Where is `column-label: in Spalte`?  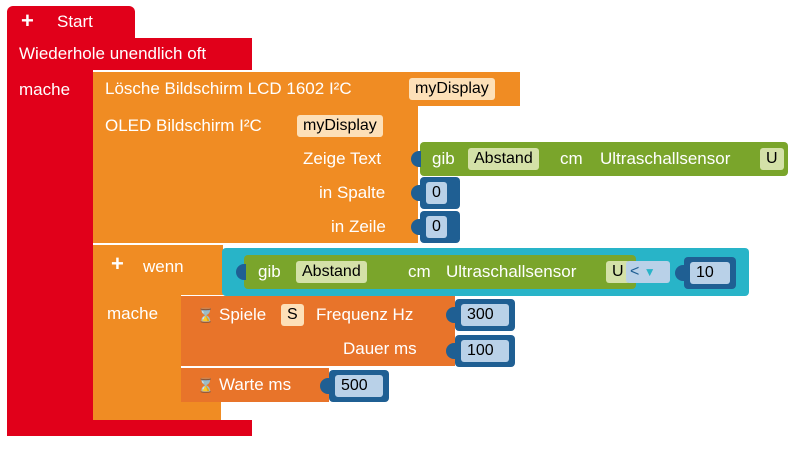
column-label: in Spalte is located at coordinates (352, 192).